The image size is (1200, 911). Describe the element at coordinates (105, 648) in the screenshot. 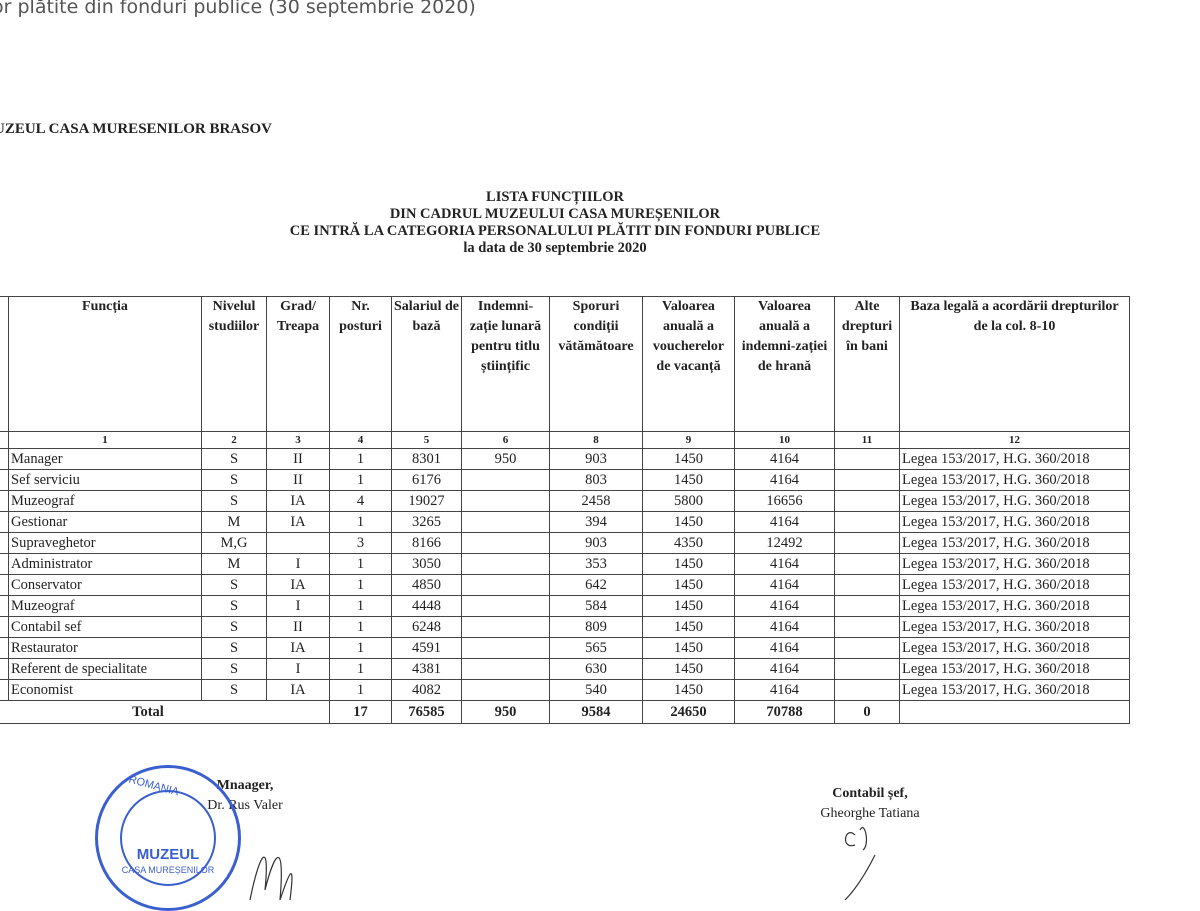

I see `table-cell: Restaurator` at that location.